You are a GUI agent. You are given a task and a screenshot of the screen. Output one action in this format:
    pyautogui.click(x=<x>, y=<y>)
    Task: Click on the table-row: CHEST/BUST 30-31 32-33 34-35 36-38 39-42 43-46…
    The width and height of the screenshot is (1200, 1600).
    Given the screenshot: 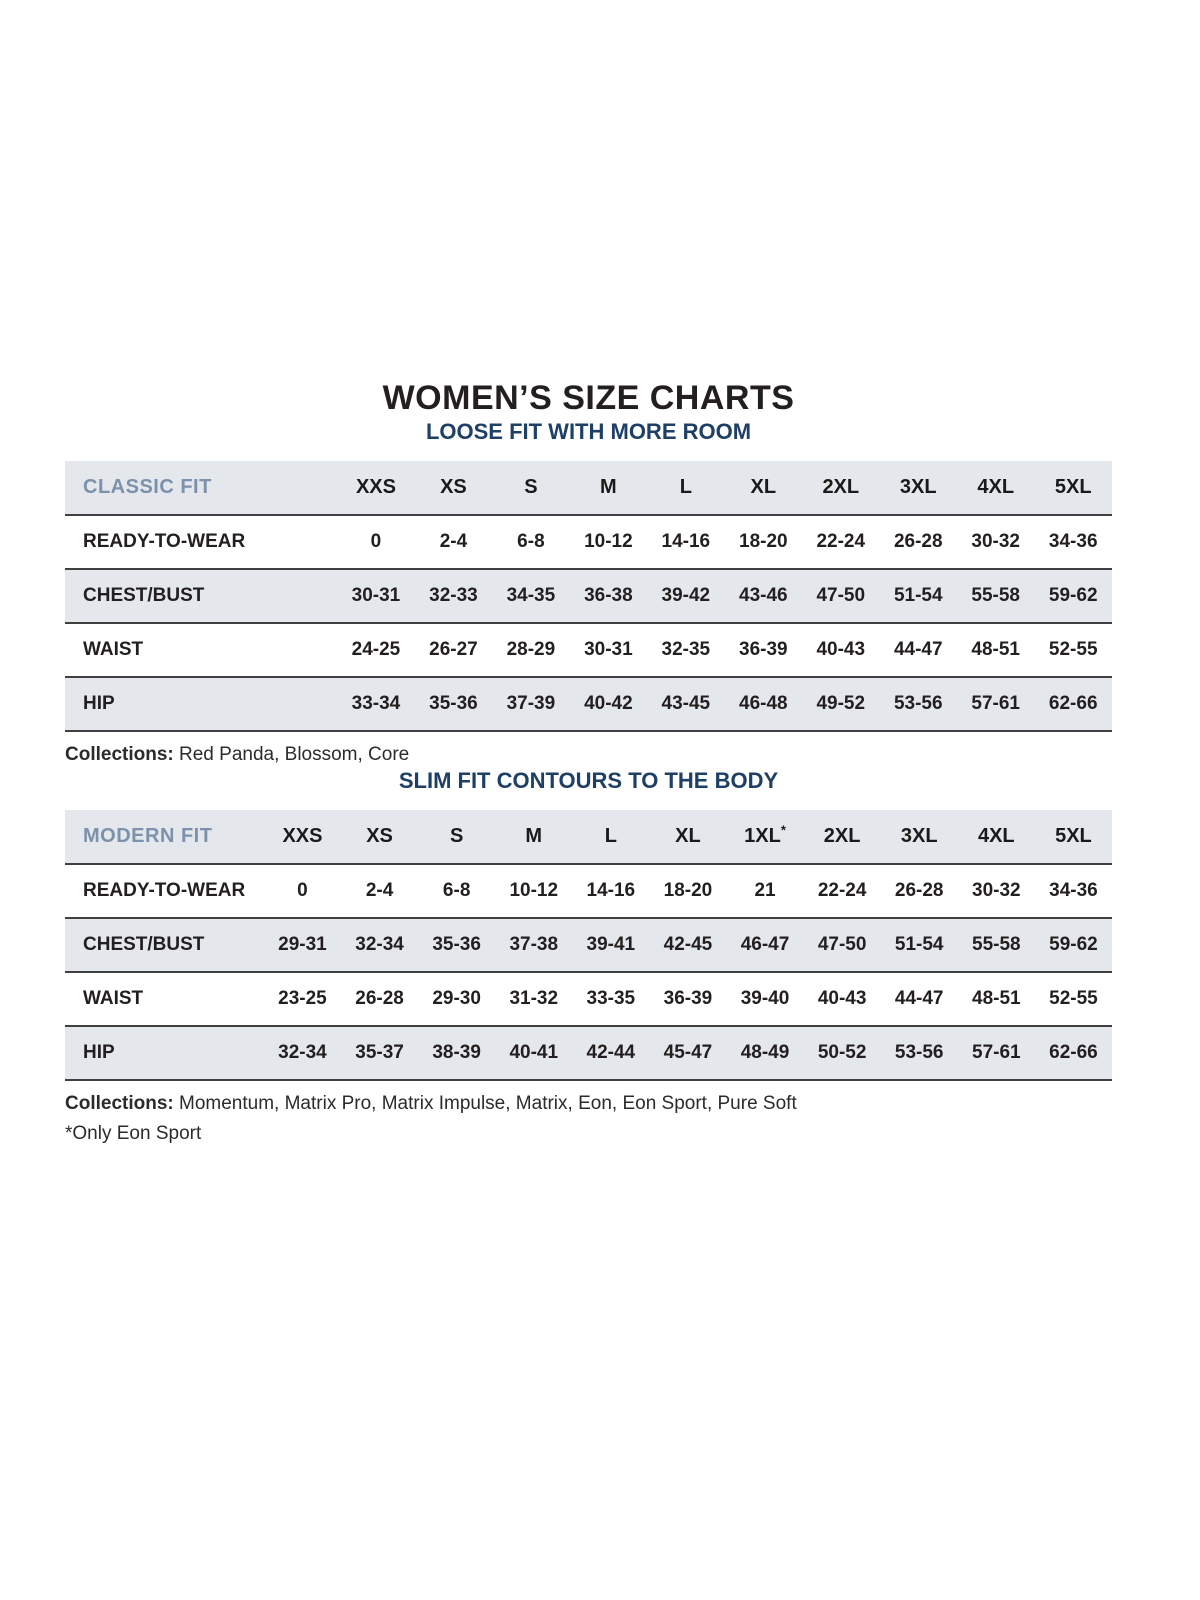 What is the action you would take?
    pyautogui.click(x=588, y=596)
    